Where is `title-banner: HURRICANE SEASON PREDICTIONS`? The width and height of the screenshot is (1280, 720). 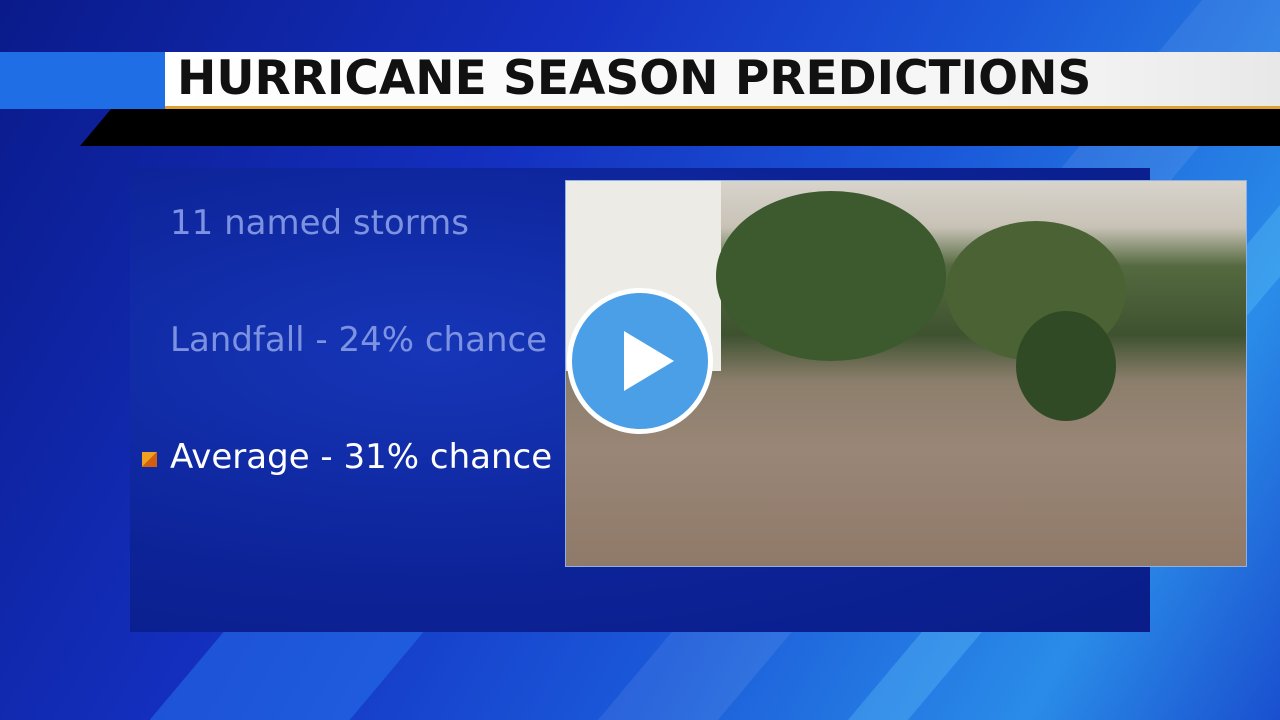 title-banner: HURRICANE SEASON PREDICTIONS is located at coordinates (722, 80).